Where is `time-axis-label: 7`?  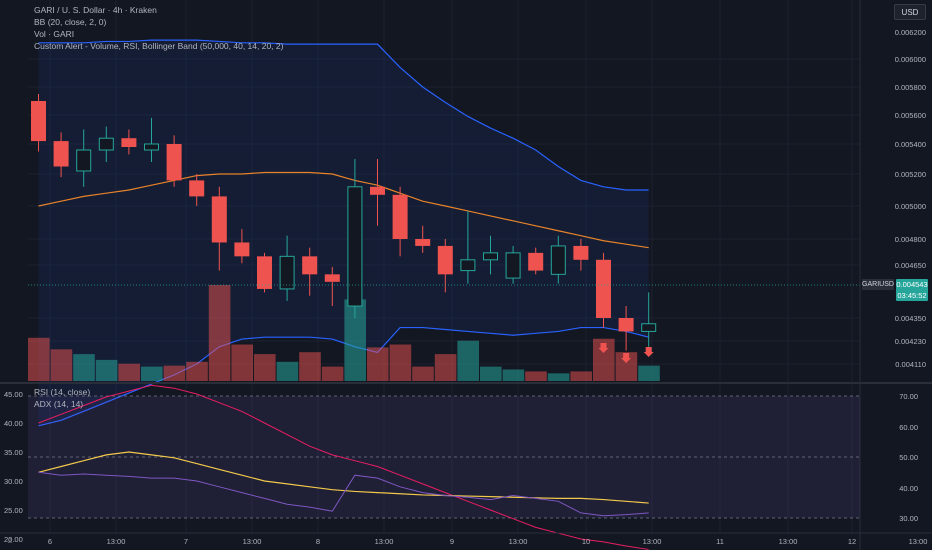
time-axis-label: 7 is located at coordinates (186, 541).